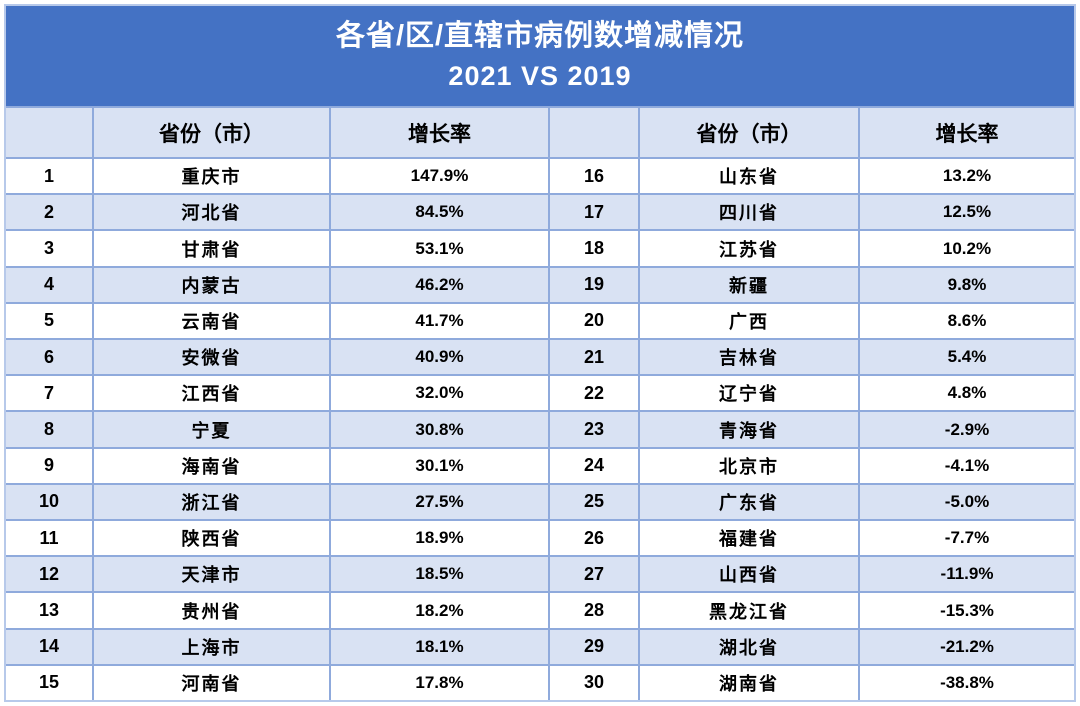 The height and width of the screenshot is (706, 1080). I want to click on rank-cell-right: 24, so click(593, 465).